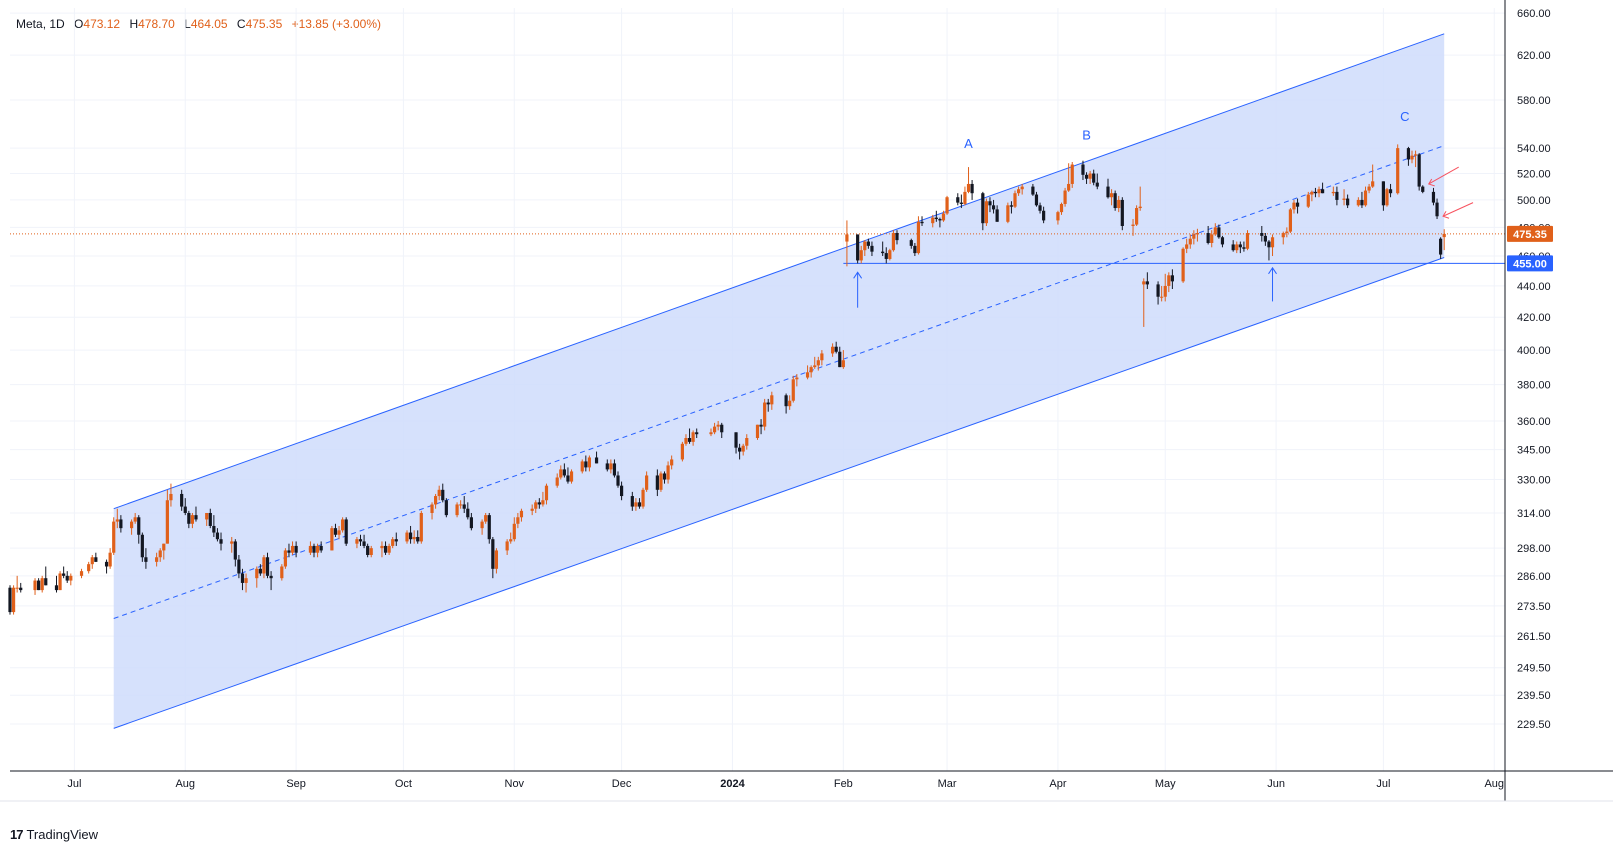 This screenshot has height=856, width=1613. Describe the element at coordinates (1530, 263) in the screenshot. I see `support-price-badge-bg` at that location.